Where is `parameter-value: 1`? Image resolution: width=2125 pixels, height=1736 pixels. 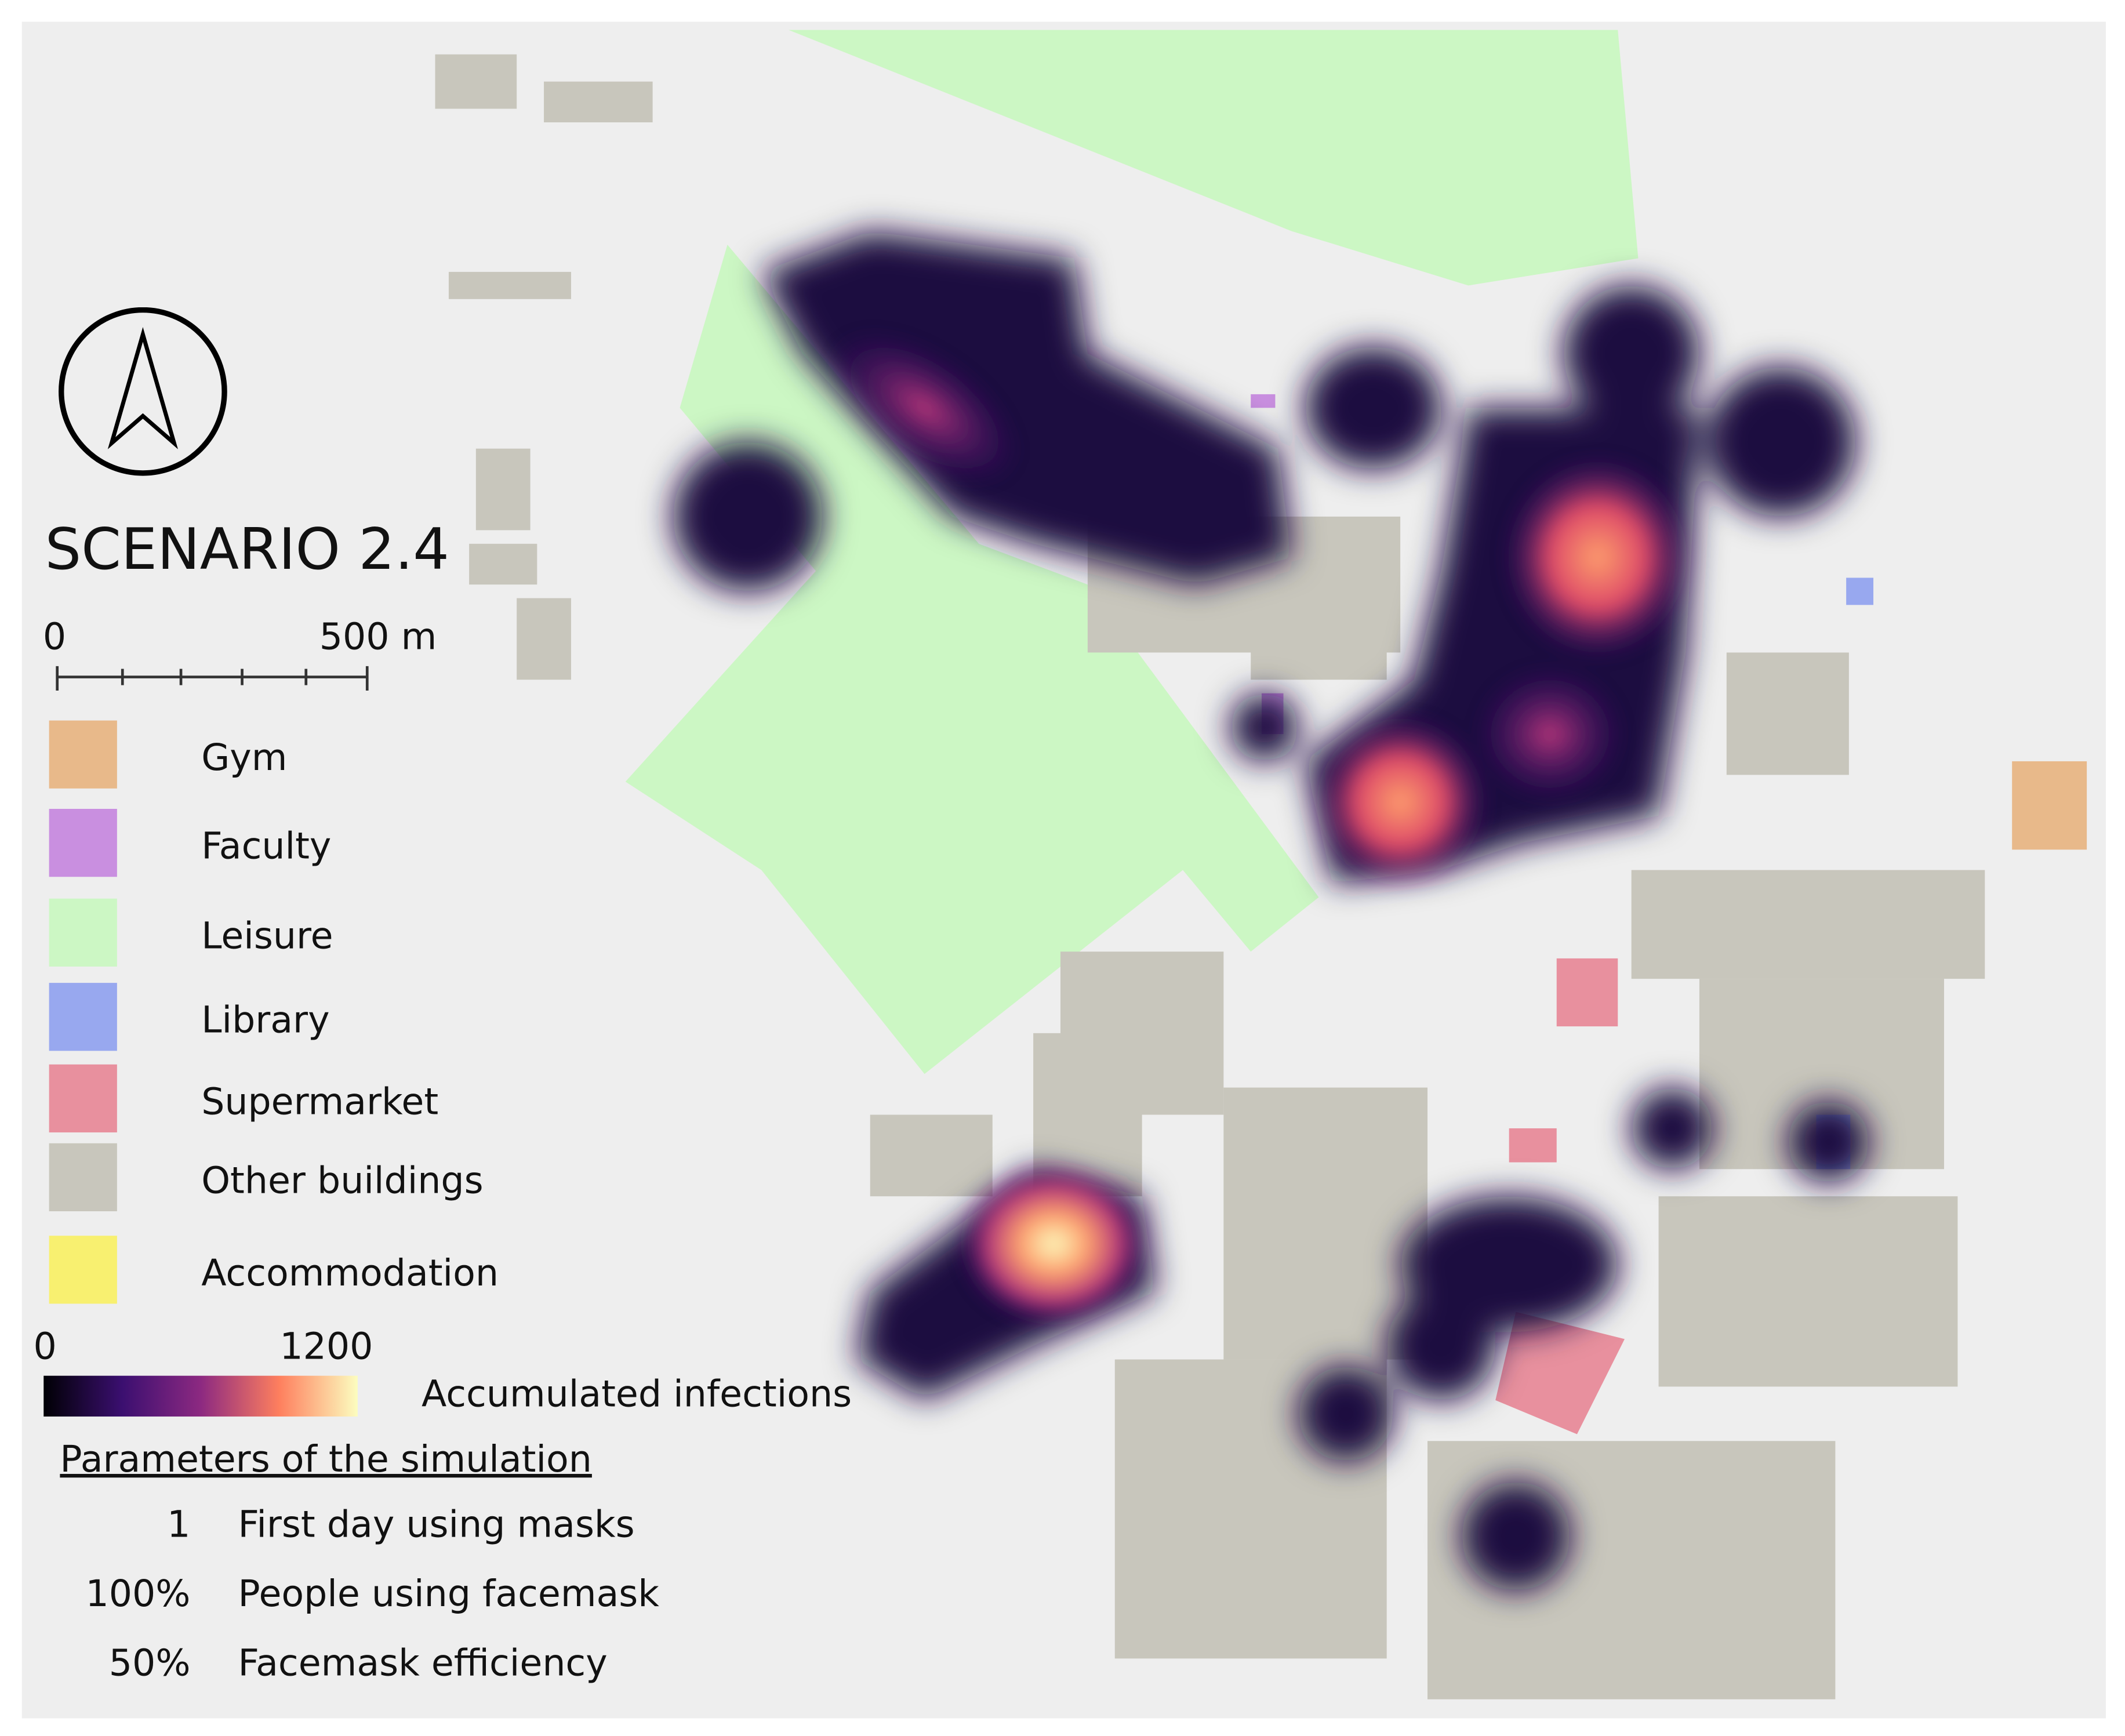 parameter-value: 1 is located at coordinates (178, 1524).